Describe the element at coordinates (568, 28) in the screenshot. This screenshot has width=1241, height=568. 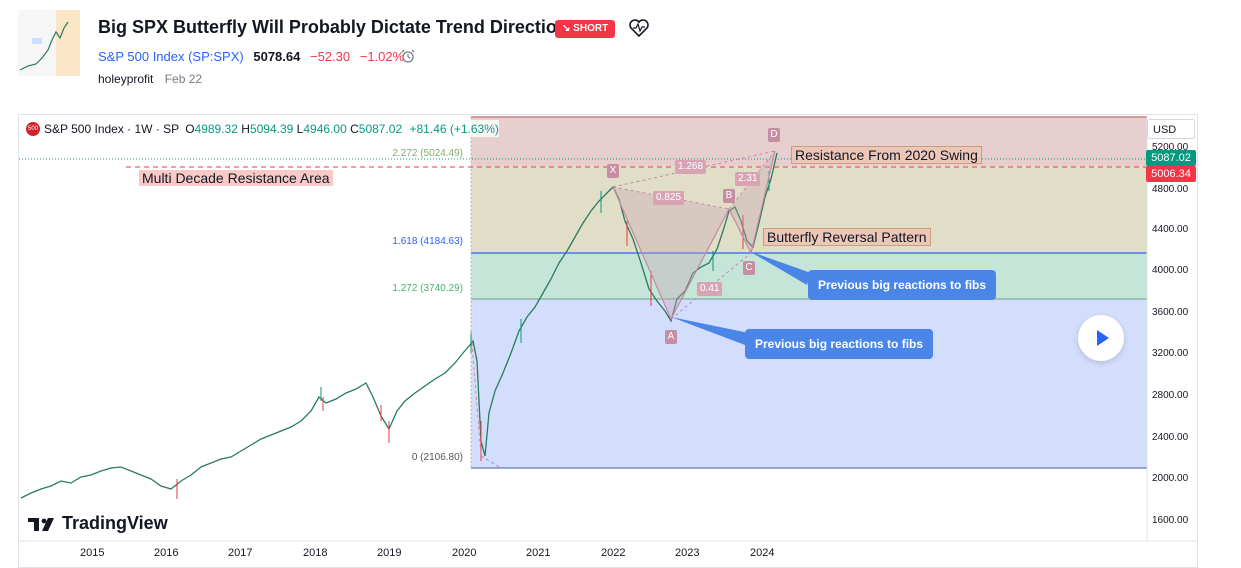
I see `arrow-down-right-icon: ↘` at that location.